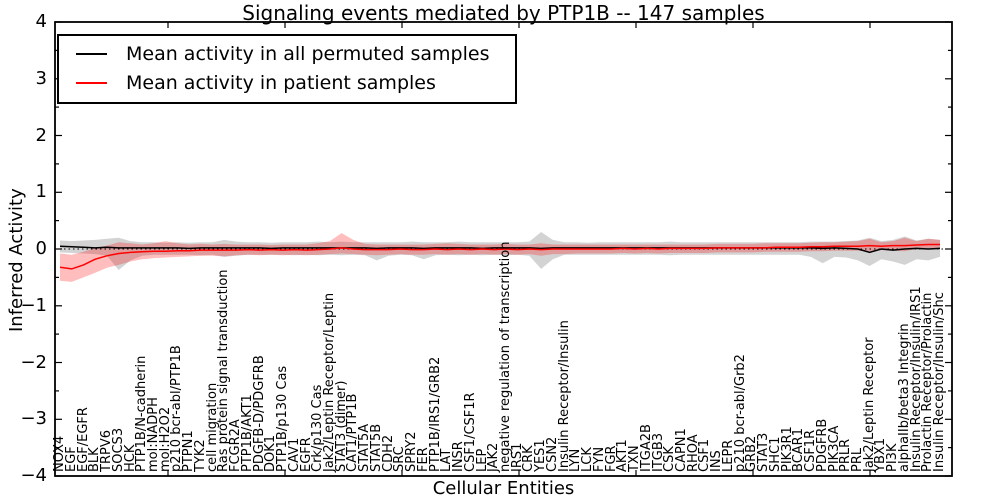 The width and height of the screenshot is (1000, 500). What do you see at coordinates (33, 419) in the screenshot?
I see `y-tick-label: −3` at bounding box center [33, 419].